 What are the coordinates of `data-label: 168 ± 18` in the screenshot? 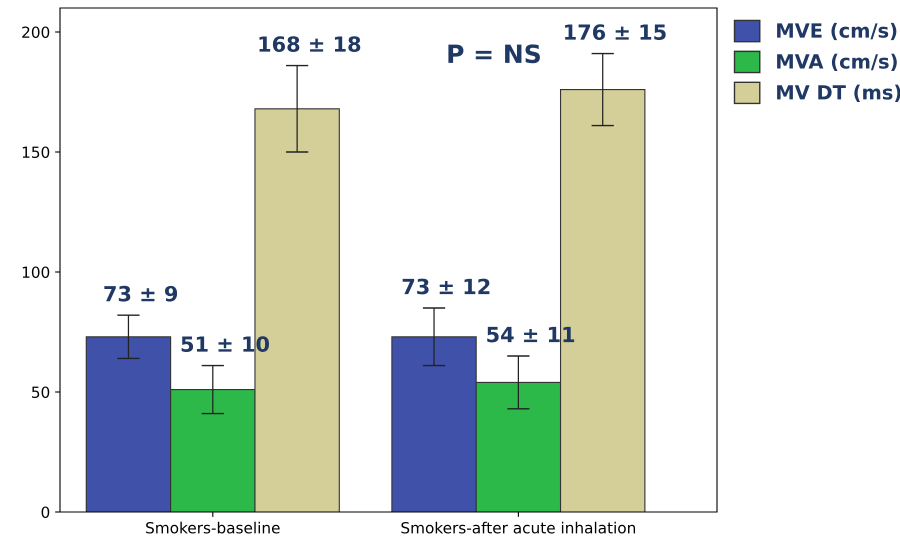 It's located at (309, 44).